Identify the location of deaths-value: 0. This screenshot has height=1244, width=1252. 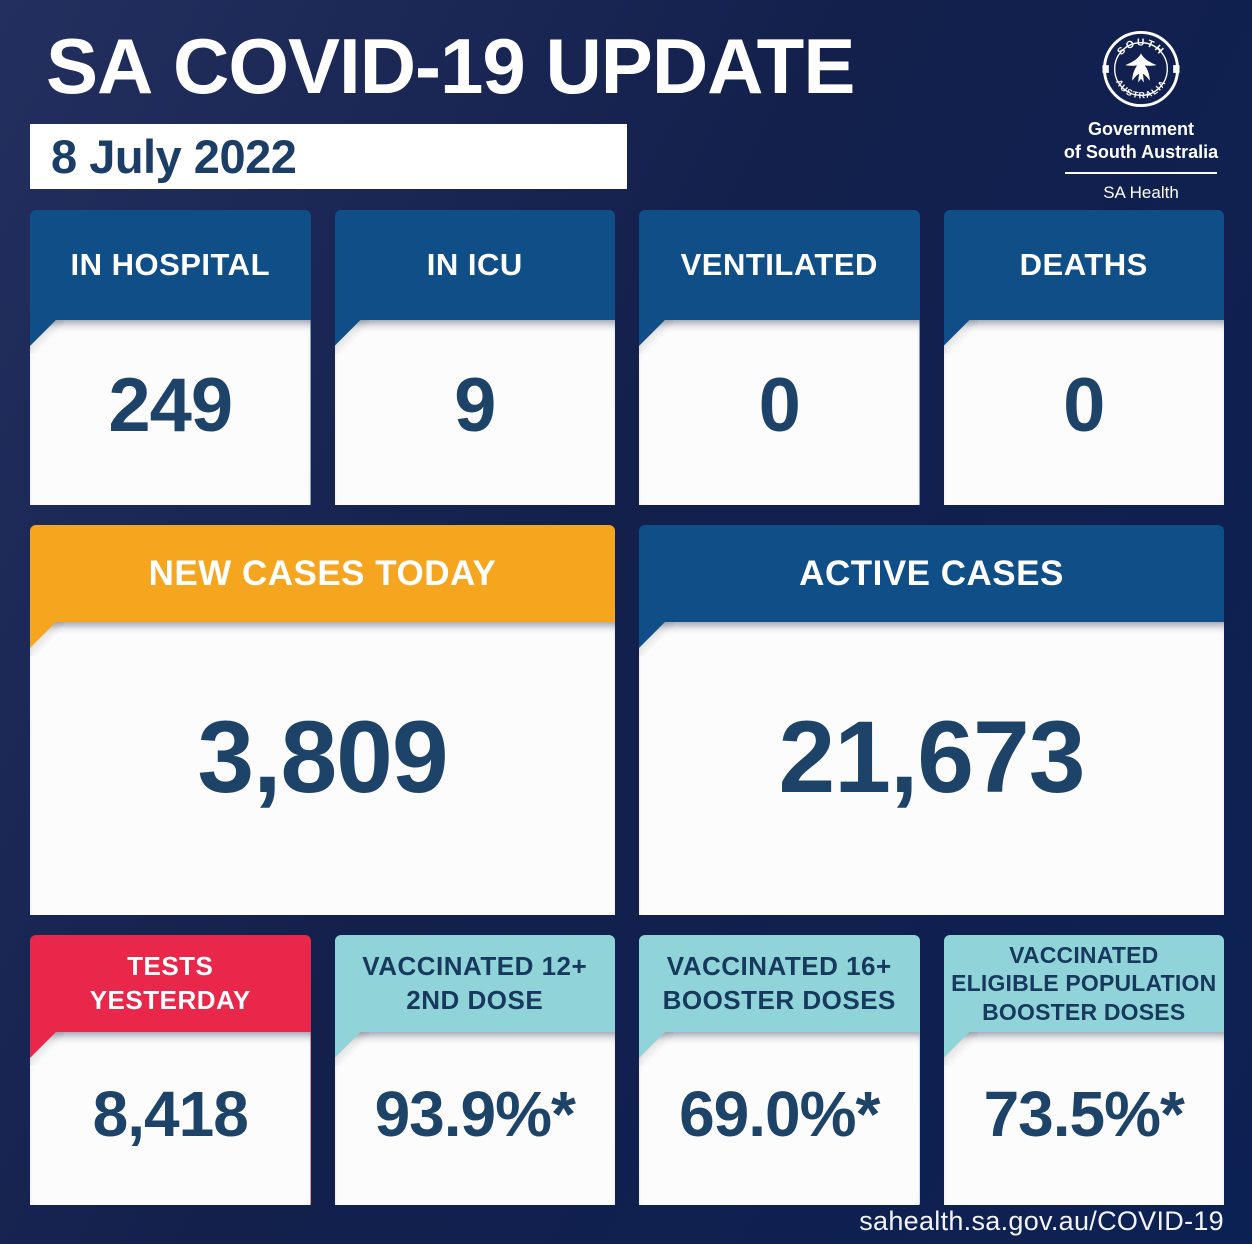
(1084, 405).